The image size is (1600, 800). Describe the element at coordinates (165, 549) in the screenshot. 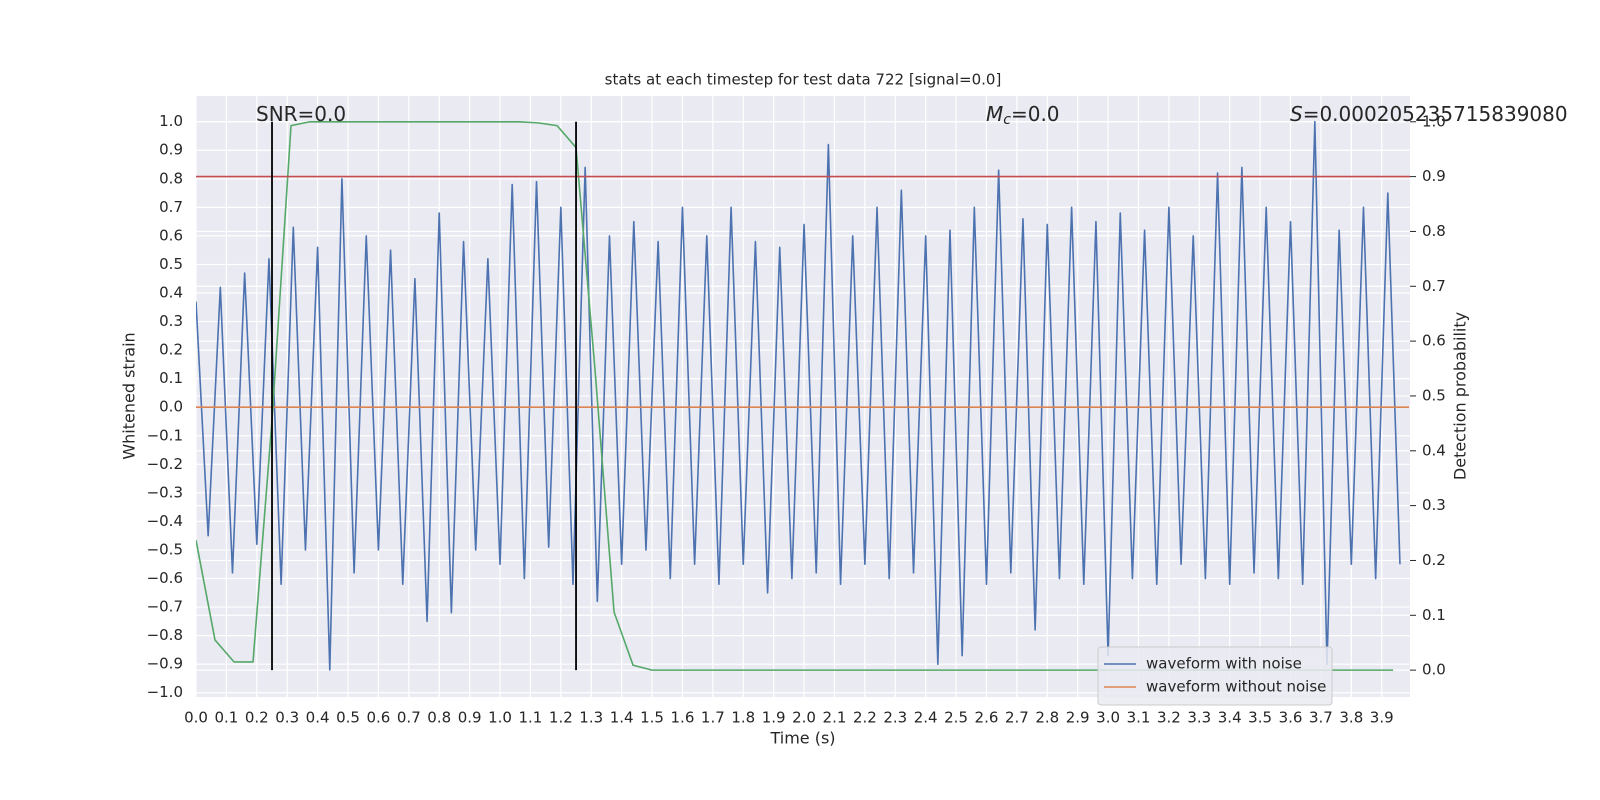

I see `y-tick-label: −0.5` at that location.